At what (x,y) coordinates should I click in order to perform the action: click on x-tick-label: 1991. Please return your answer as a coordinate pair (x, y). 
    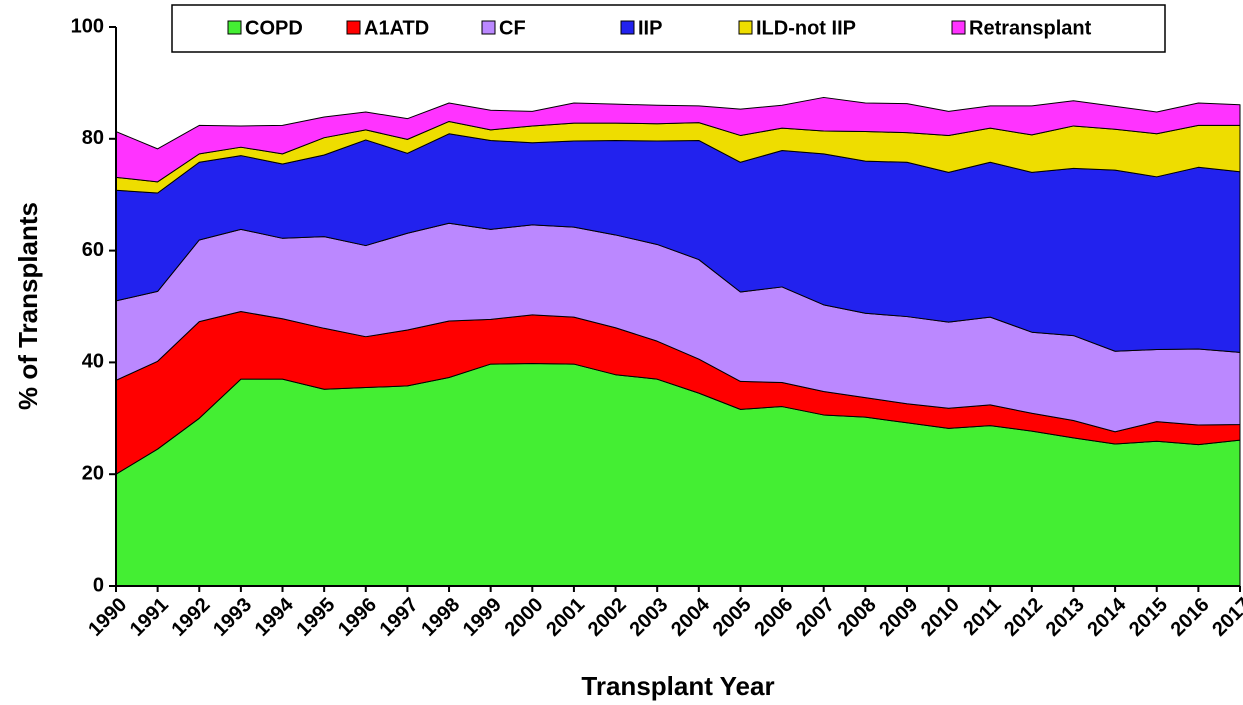
    Looking at the image, I should click on (149, 617).